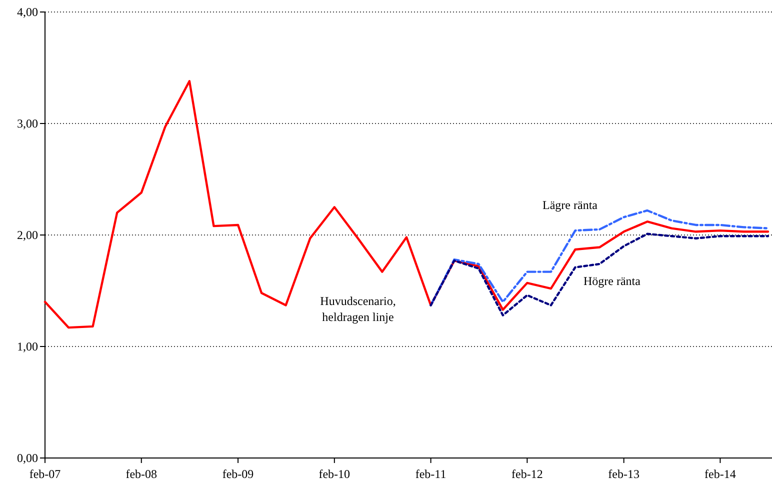 This screenshot has width=772, height=486. What do you see at coordinates (334, 474) in the screenshot?
I see `x-tick-label: feb-10` at bounding box center [334, 474].